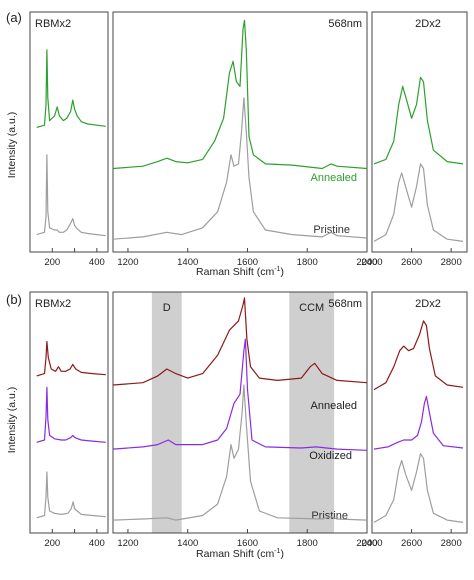  What do you see at coordinates (345, 304) in the screenshot?
I see `panel-b-laser-label: 568nm` at bounding box center [345, 304].